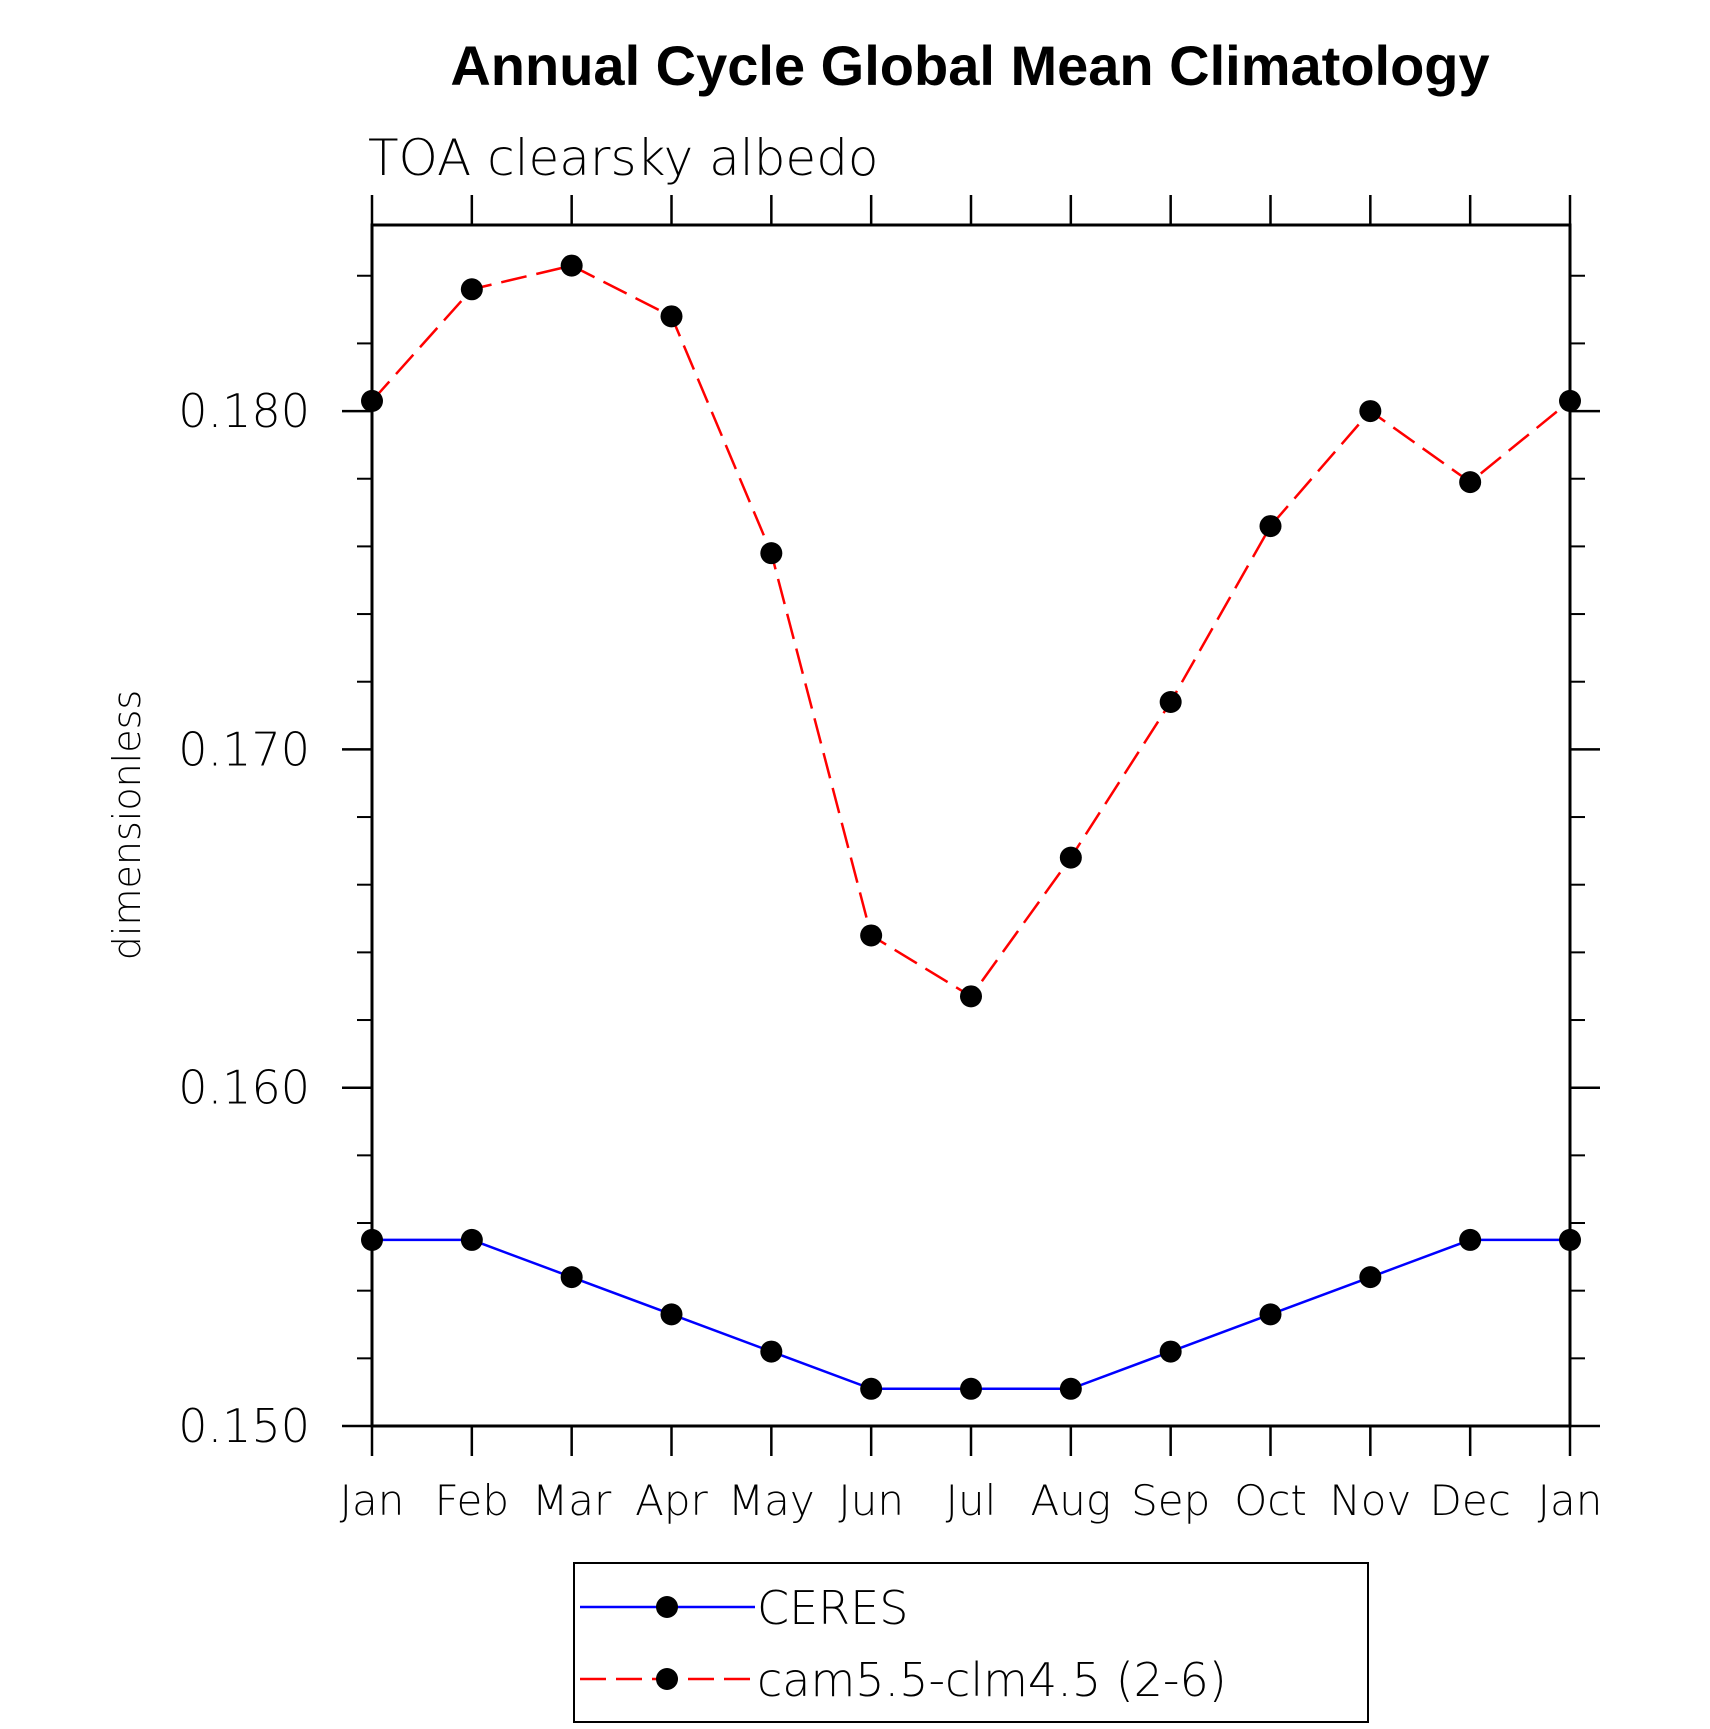 This screenshot has height=1729, width=1710. What do you see at coordinates (667, 1679) in the screenshot?
I see `legend-marker-cam` at bounding box center [667, 1679].